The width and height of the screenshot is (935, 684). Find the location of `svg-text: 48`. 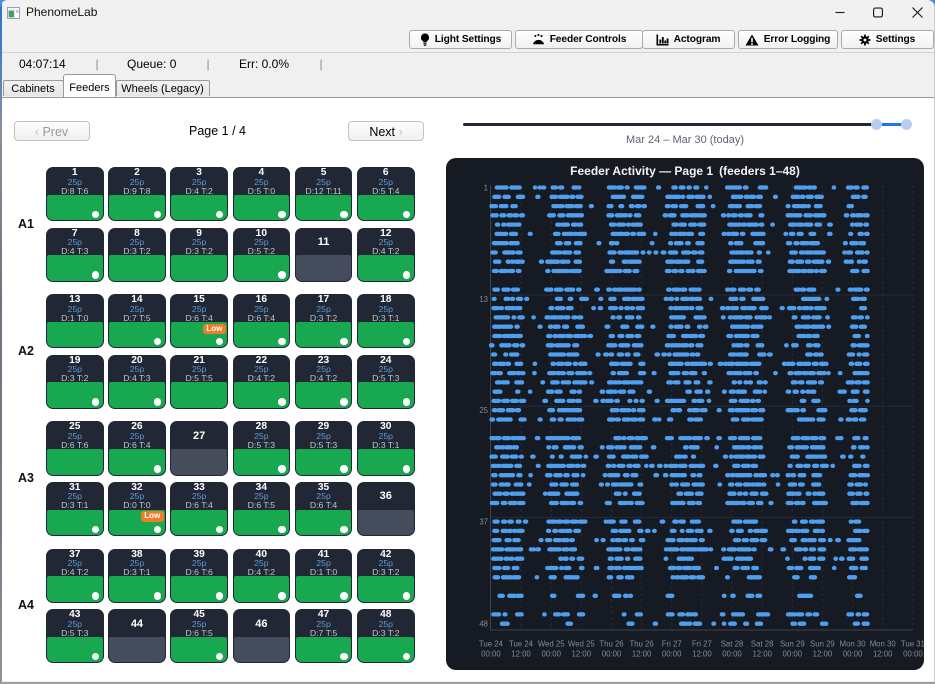

svg-text: 48 is located at coordinates (483, 624).